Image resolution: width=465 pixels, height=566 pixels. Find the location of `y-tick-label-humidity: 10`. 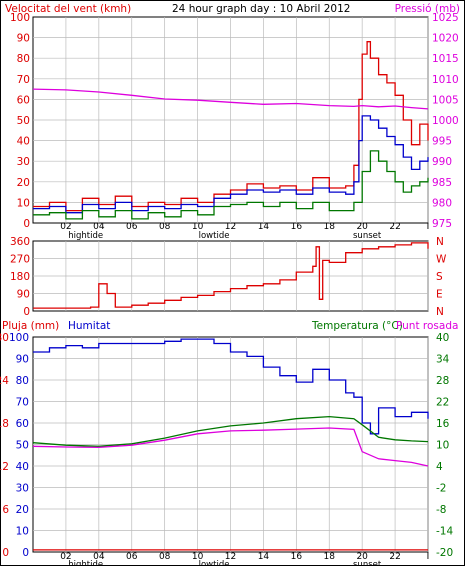

y-tick-label-humidity: 10 is located at coordinates (22, 532).